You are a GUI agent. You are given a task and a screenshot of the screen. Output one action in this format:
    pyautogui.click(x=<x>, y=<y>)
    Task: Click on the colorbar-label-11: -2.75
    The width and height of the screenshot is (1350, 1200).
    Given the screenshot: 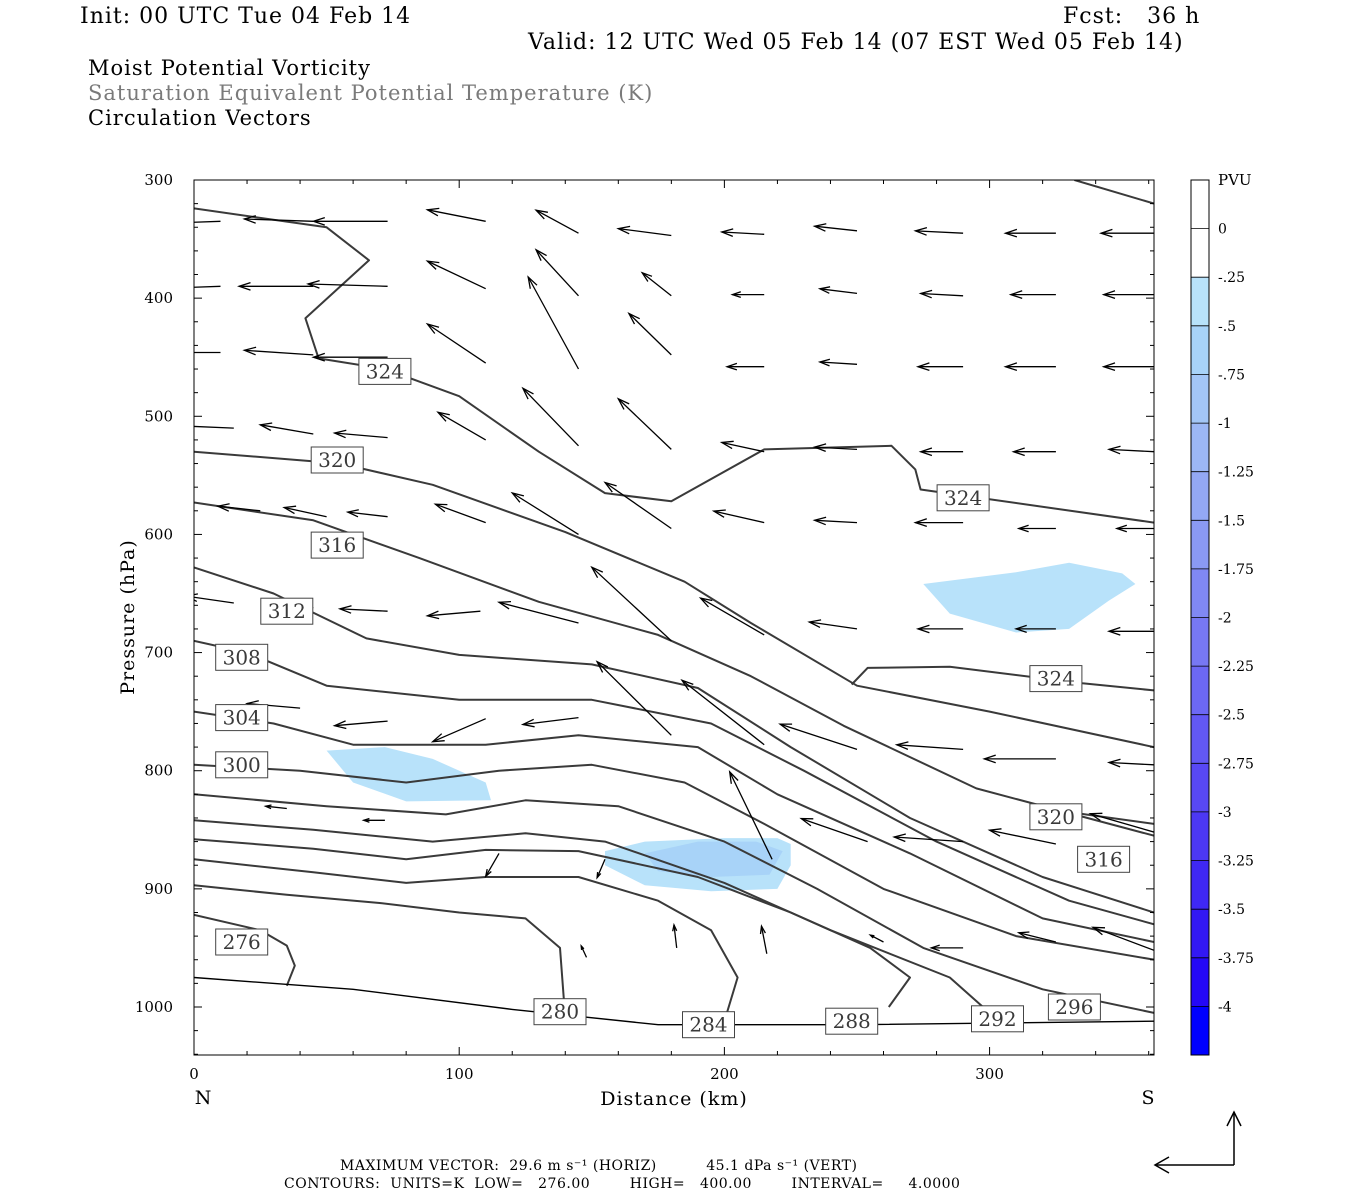 What is the action you would take?
    pyautogui.click(x=1236, y=764)
    